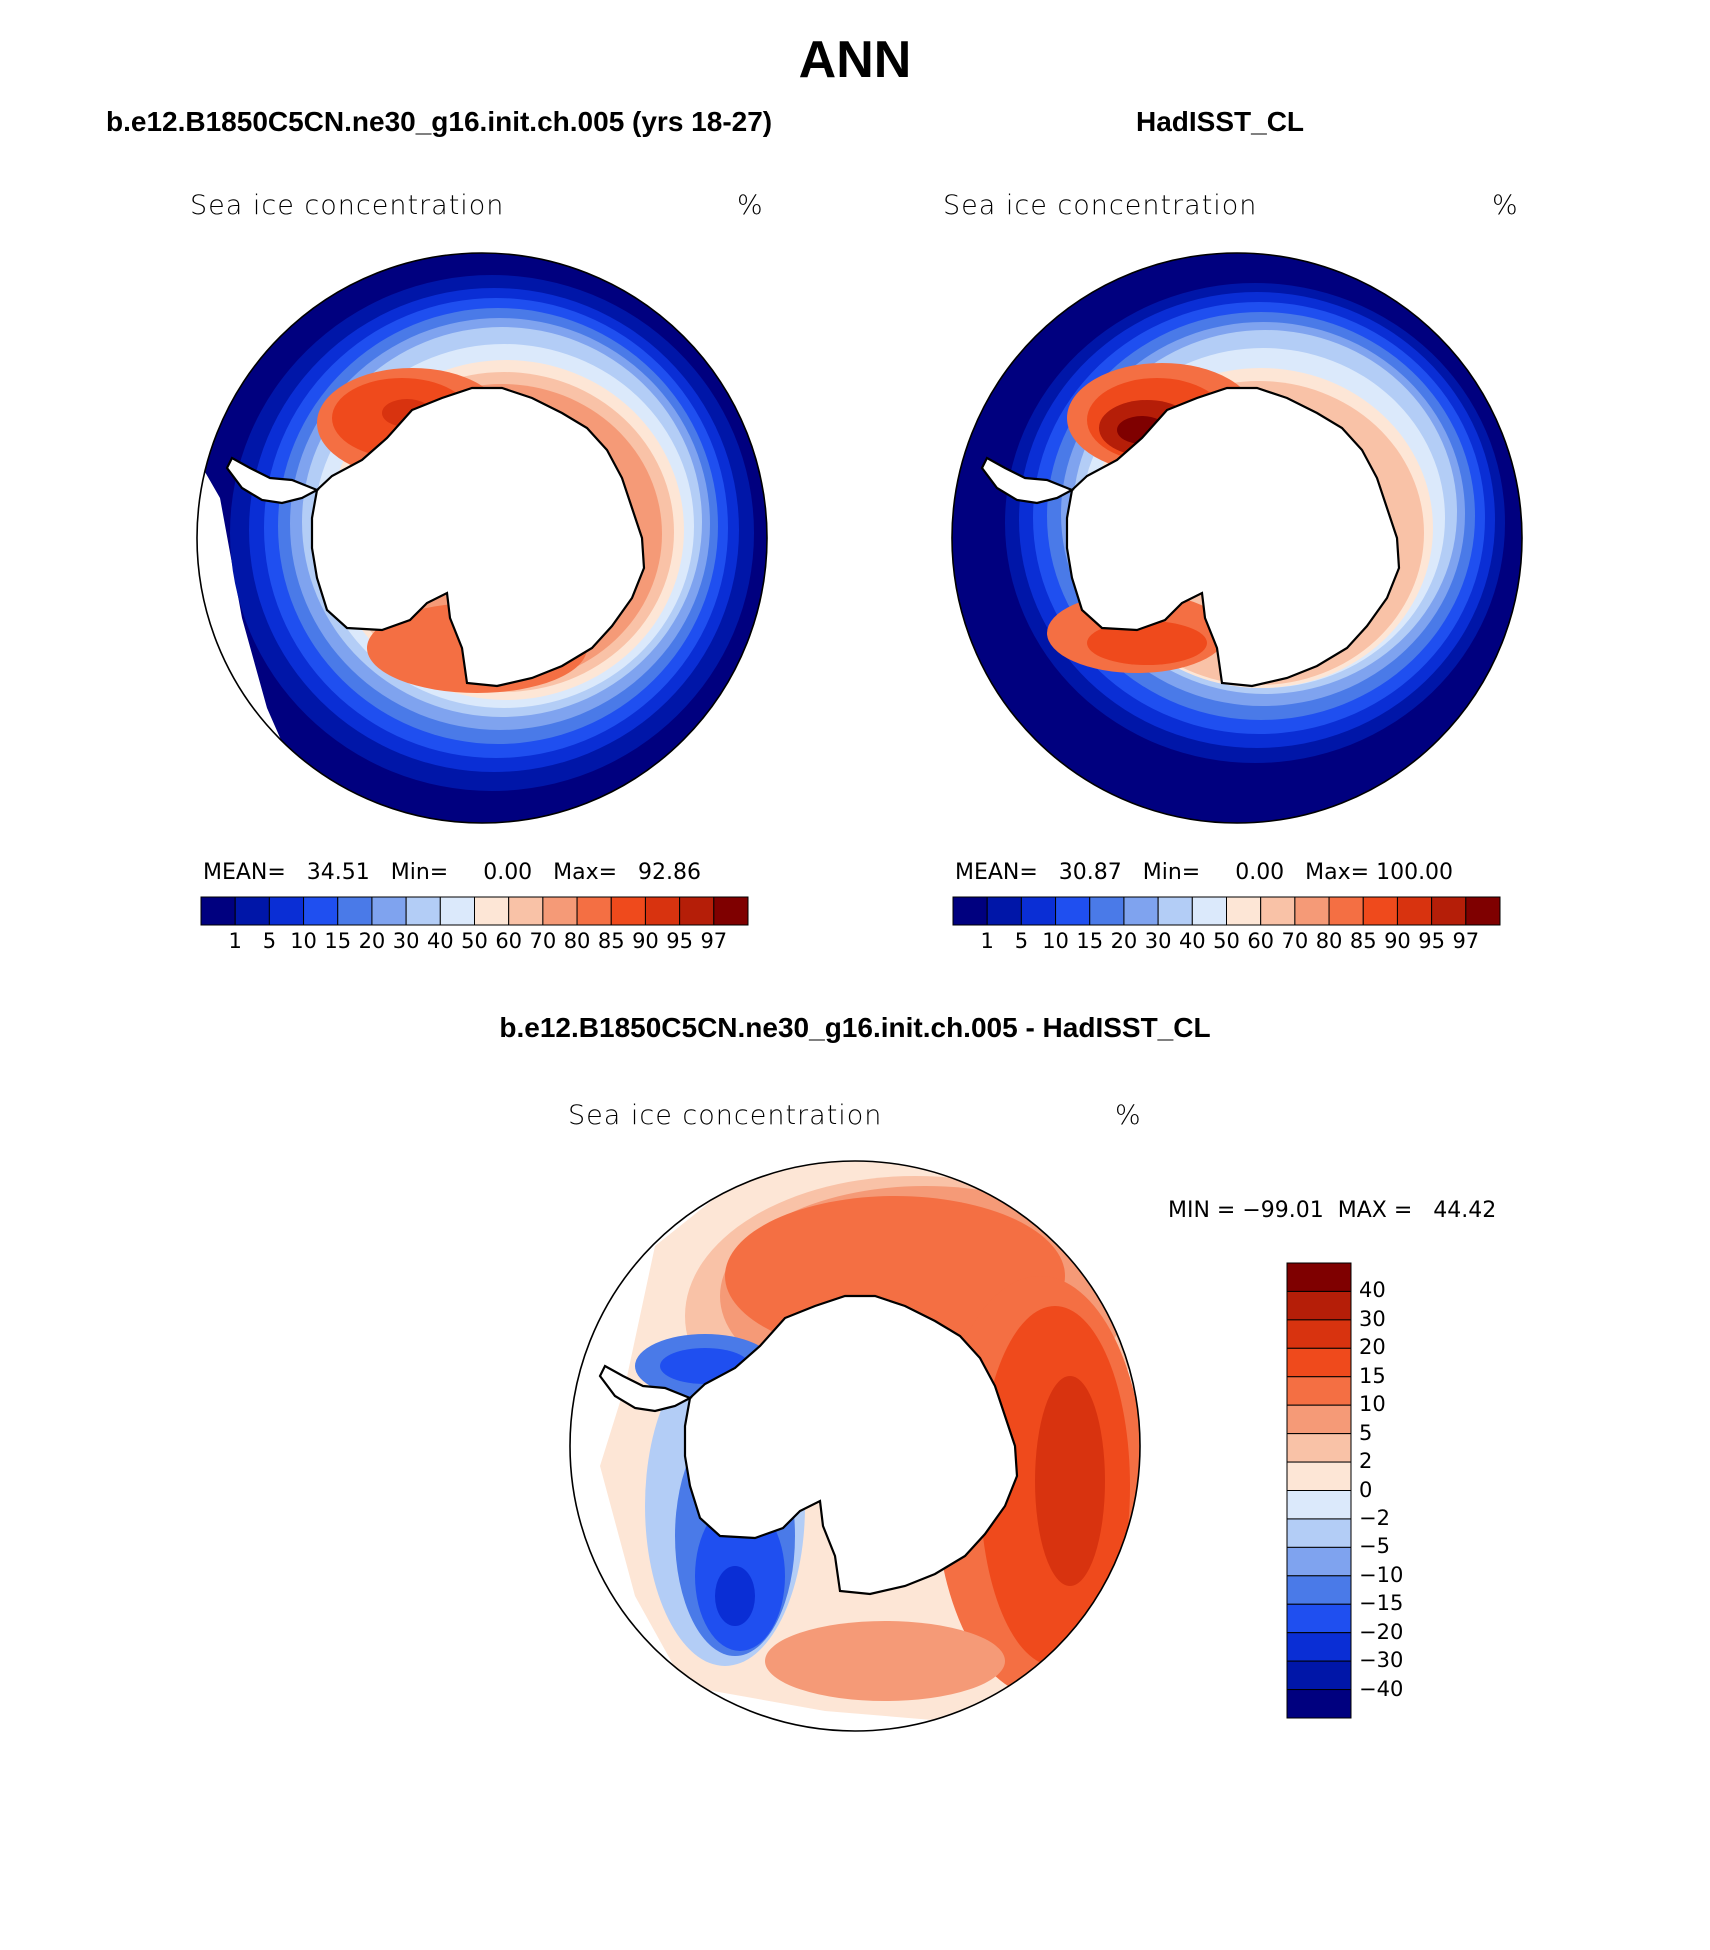 Image resolution: width=1710 pixels, height=1950 pixels. Describe the element at coordinates (1431, 941) in the screenshot. I see `obs-colorbar-tick-label: 95` at that location.